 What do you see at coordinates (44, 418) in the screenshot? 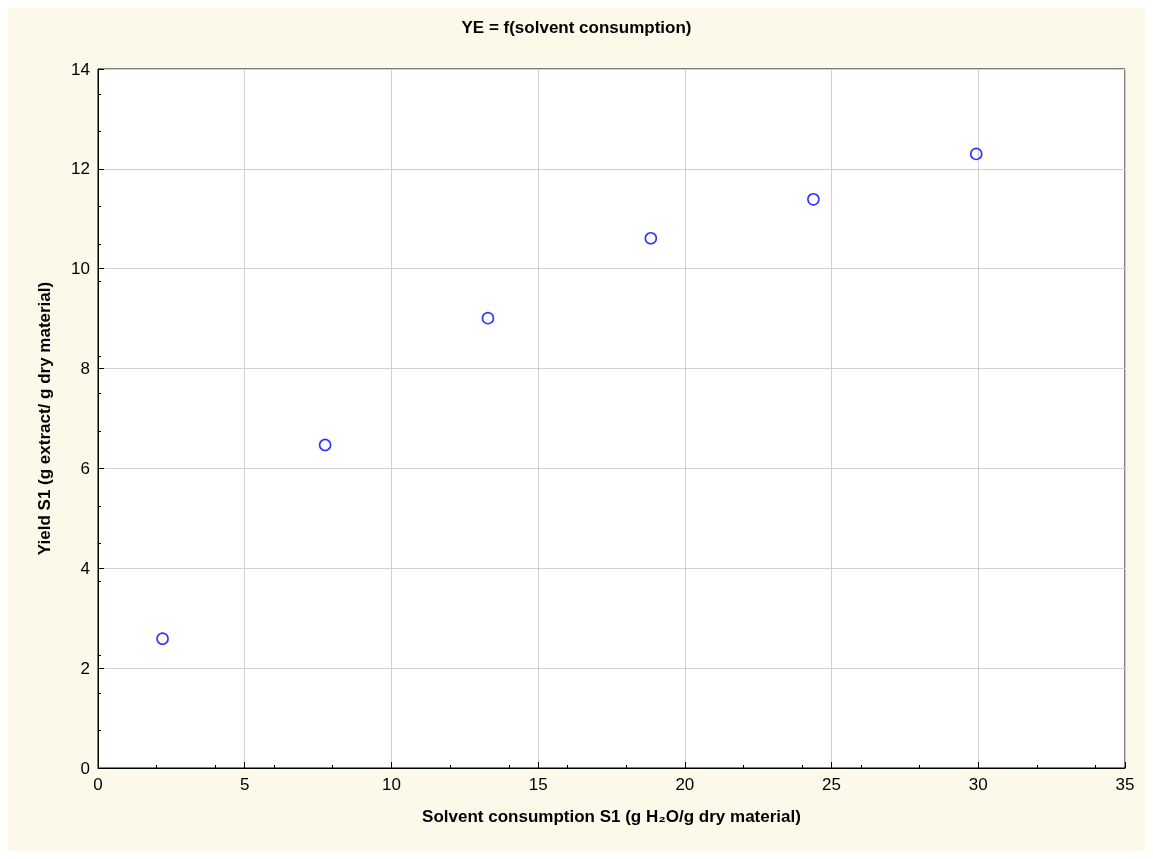
I see `y-axis-title: Yield S1 (g extract/ g dry material)` at bounding box center [44, 418].